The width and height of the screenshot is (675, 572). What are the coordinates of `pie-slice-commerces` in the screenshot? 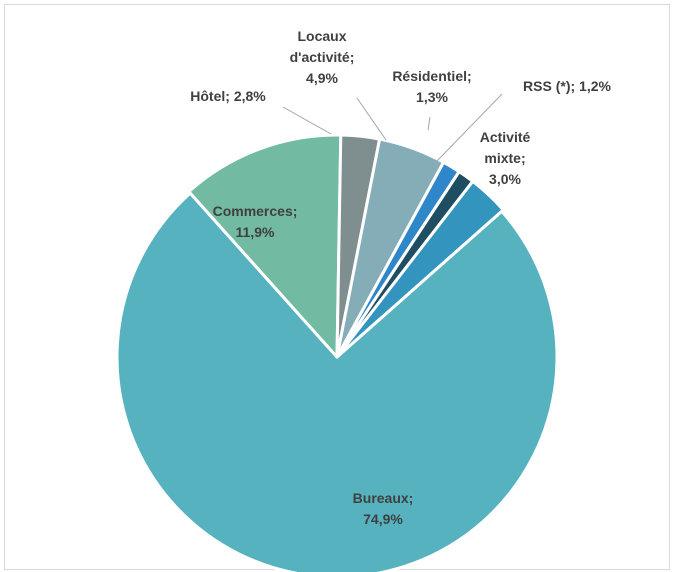 It's located at (265, 246).